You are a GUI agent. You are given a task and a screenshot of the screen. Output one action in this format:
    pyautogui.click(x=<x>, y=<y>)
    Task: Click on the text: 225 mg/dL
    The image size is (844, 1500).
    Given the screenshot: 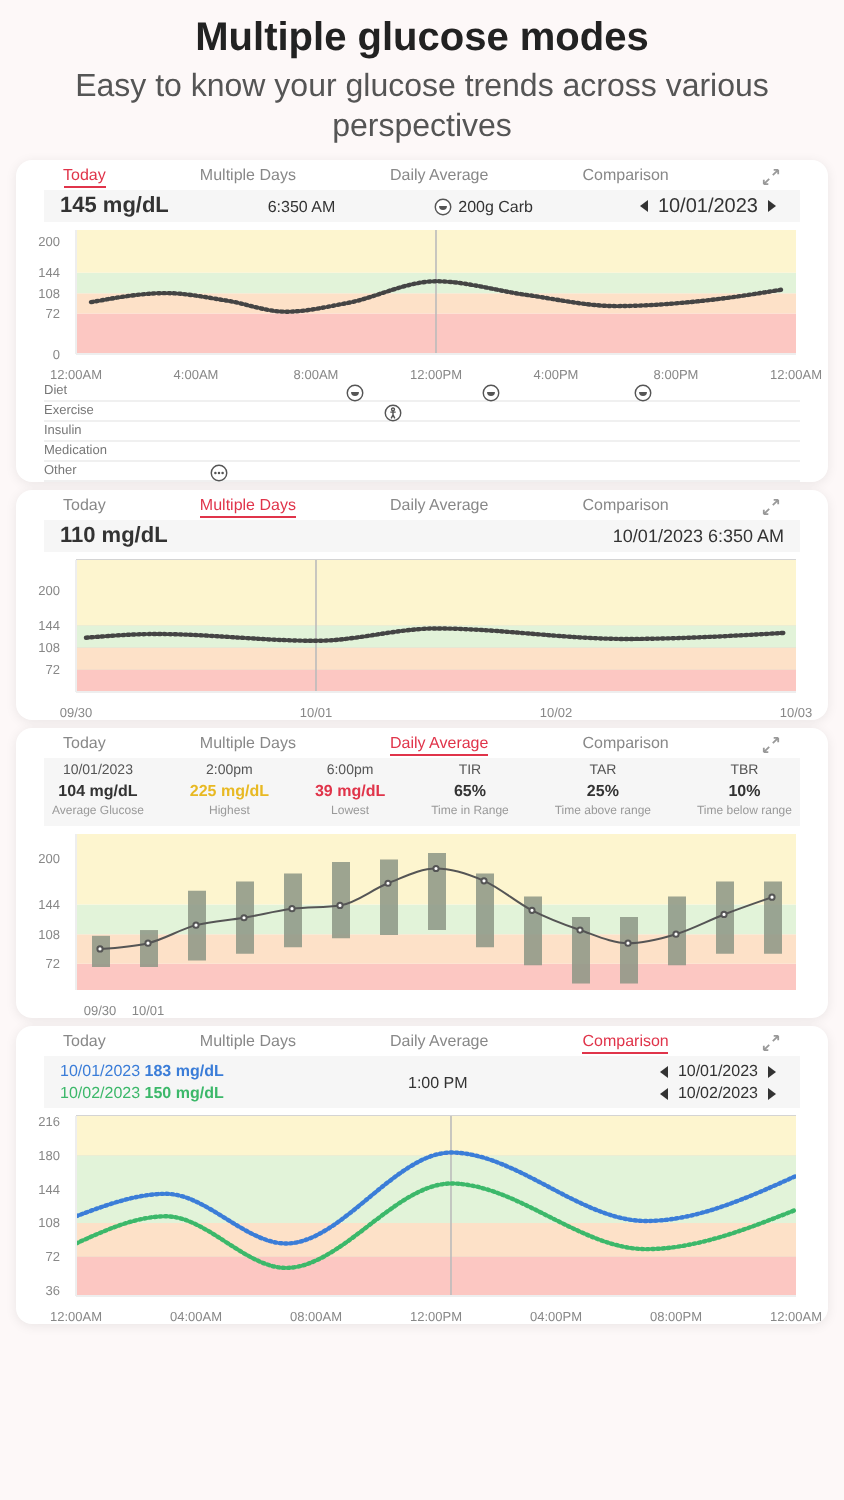 What is the action you would take?
    pyautogui.click(x=229, y=792)
    